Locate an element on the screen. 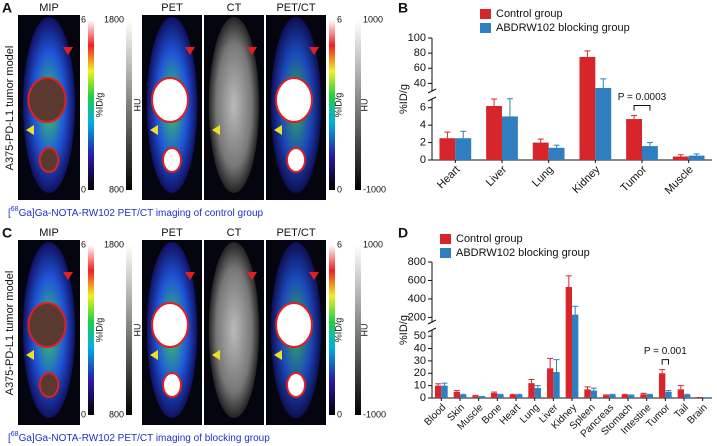 The height and width of the screenshot is (446, 717). y-tick-label: 100 is located at coordinates (417, 38).